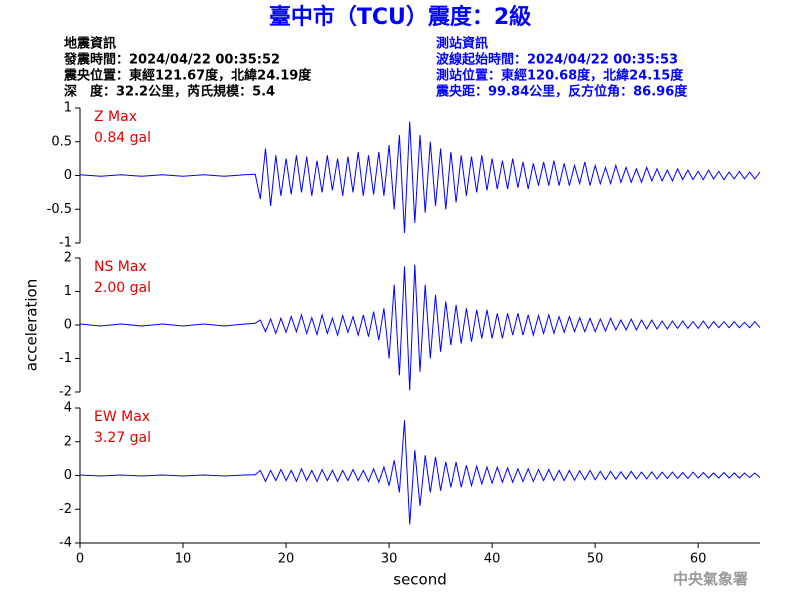 This screenshot has height=600, width=800. Describe the element at coordinates (462, 44) in the screenshot. I see `info-line: 測站資訊` at that location.